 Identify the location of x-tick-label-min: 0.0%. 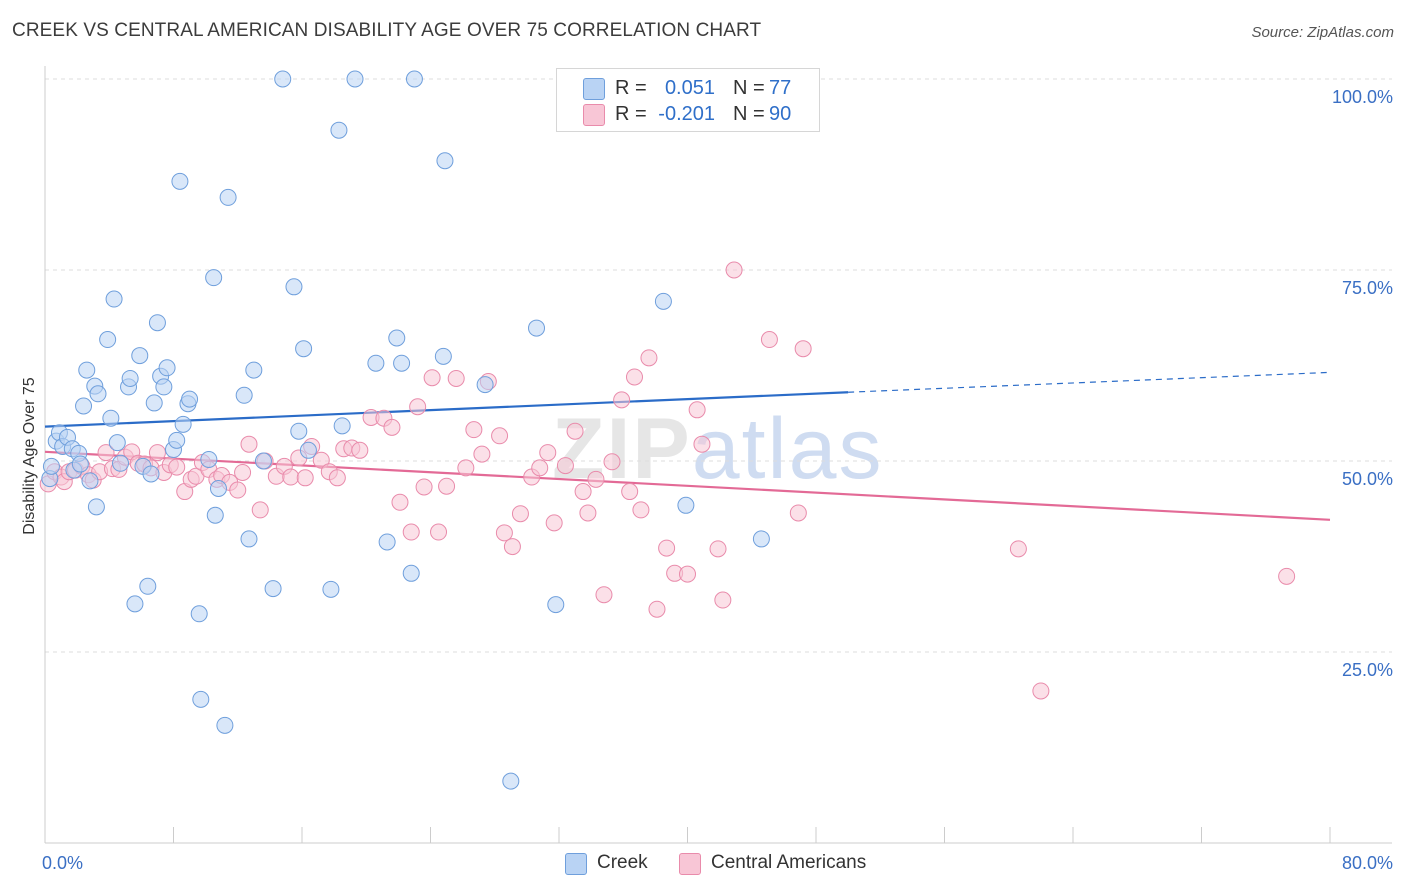
(62, 863).